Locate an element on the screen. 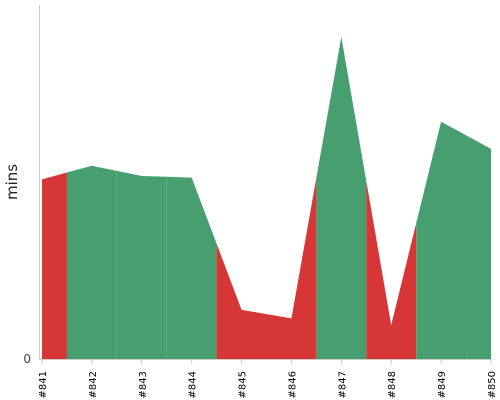 The width and height of the screenshot is (500, 400). x-tick-labels: #841 #842 #843 #844 #845 #846 #847 #848 #849 #850 is located at coordinates (268, 384).